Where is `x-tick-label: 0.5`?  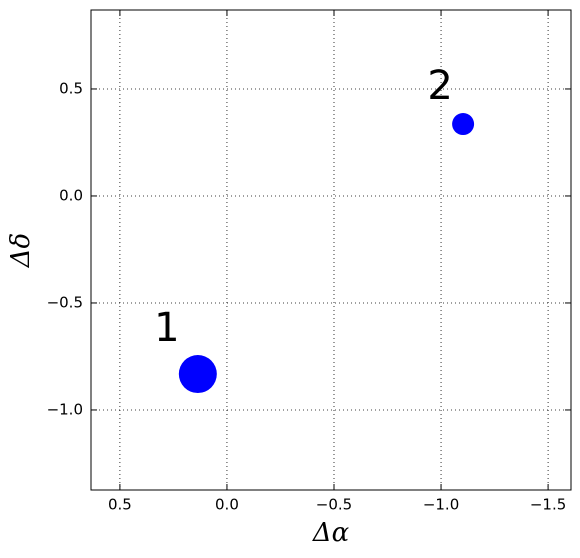 x-tick-label: 0.5 is located at coordinates (120, 505).